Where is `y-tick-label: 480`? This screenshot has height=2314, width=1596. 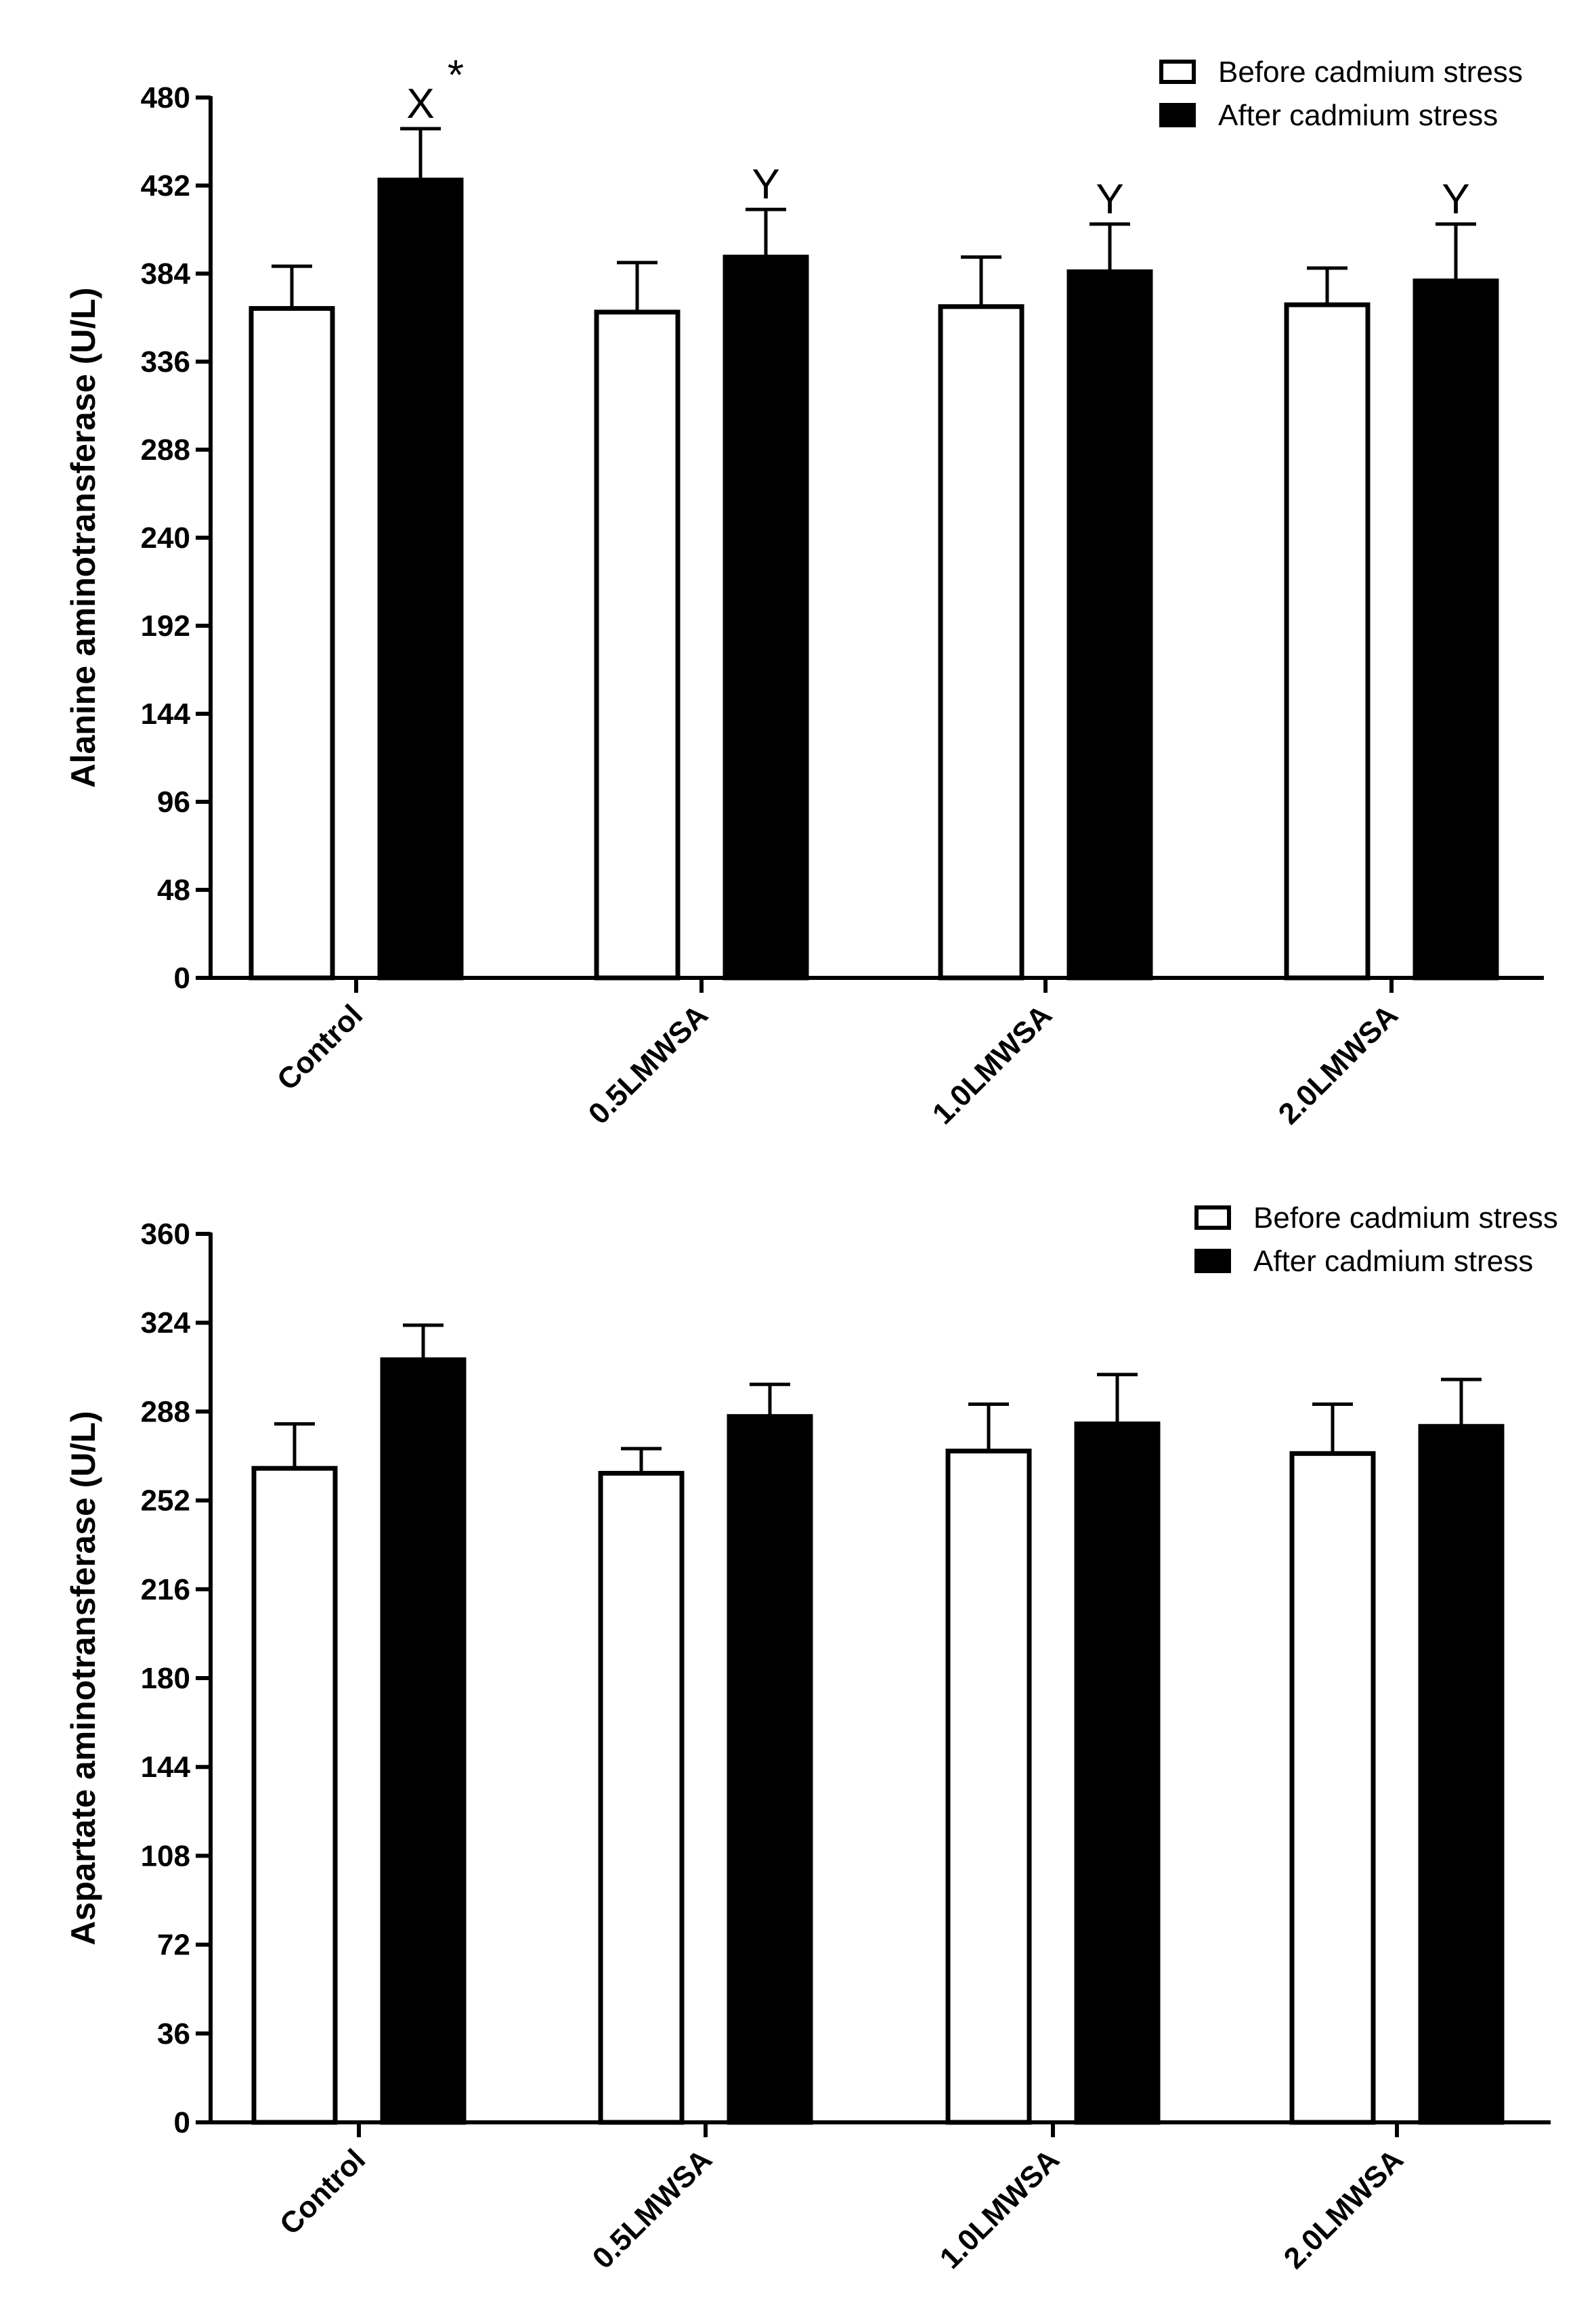 y-tick-label: 480 is located at coordinates (166, 98).